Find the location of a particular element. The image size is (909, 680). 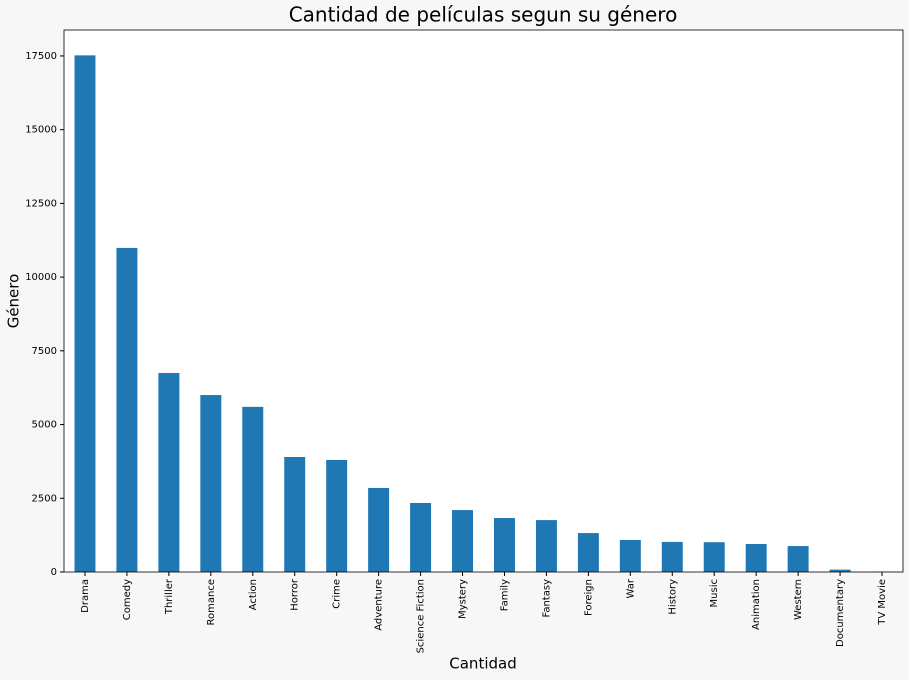

x-tick-label: Adventure is located at coordinates (379, 605).